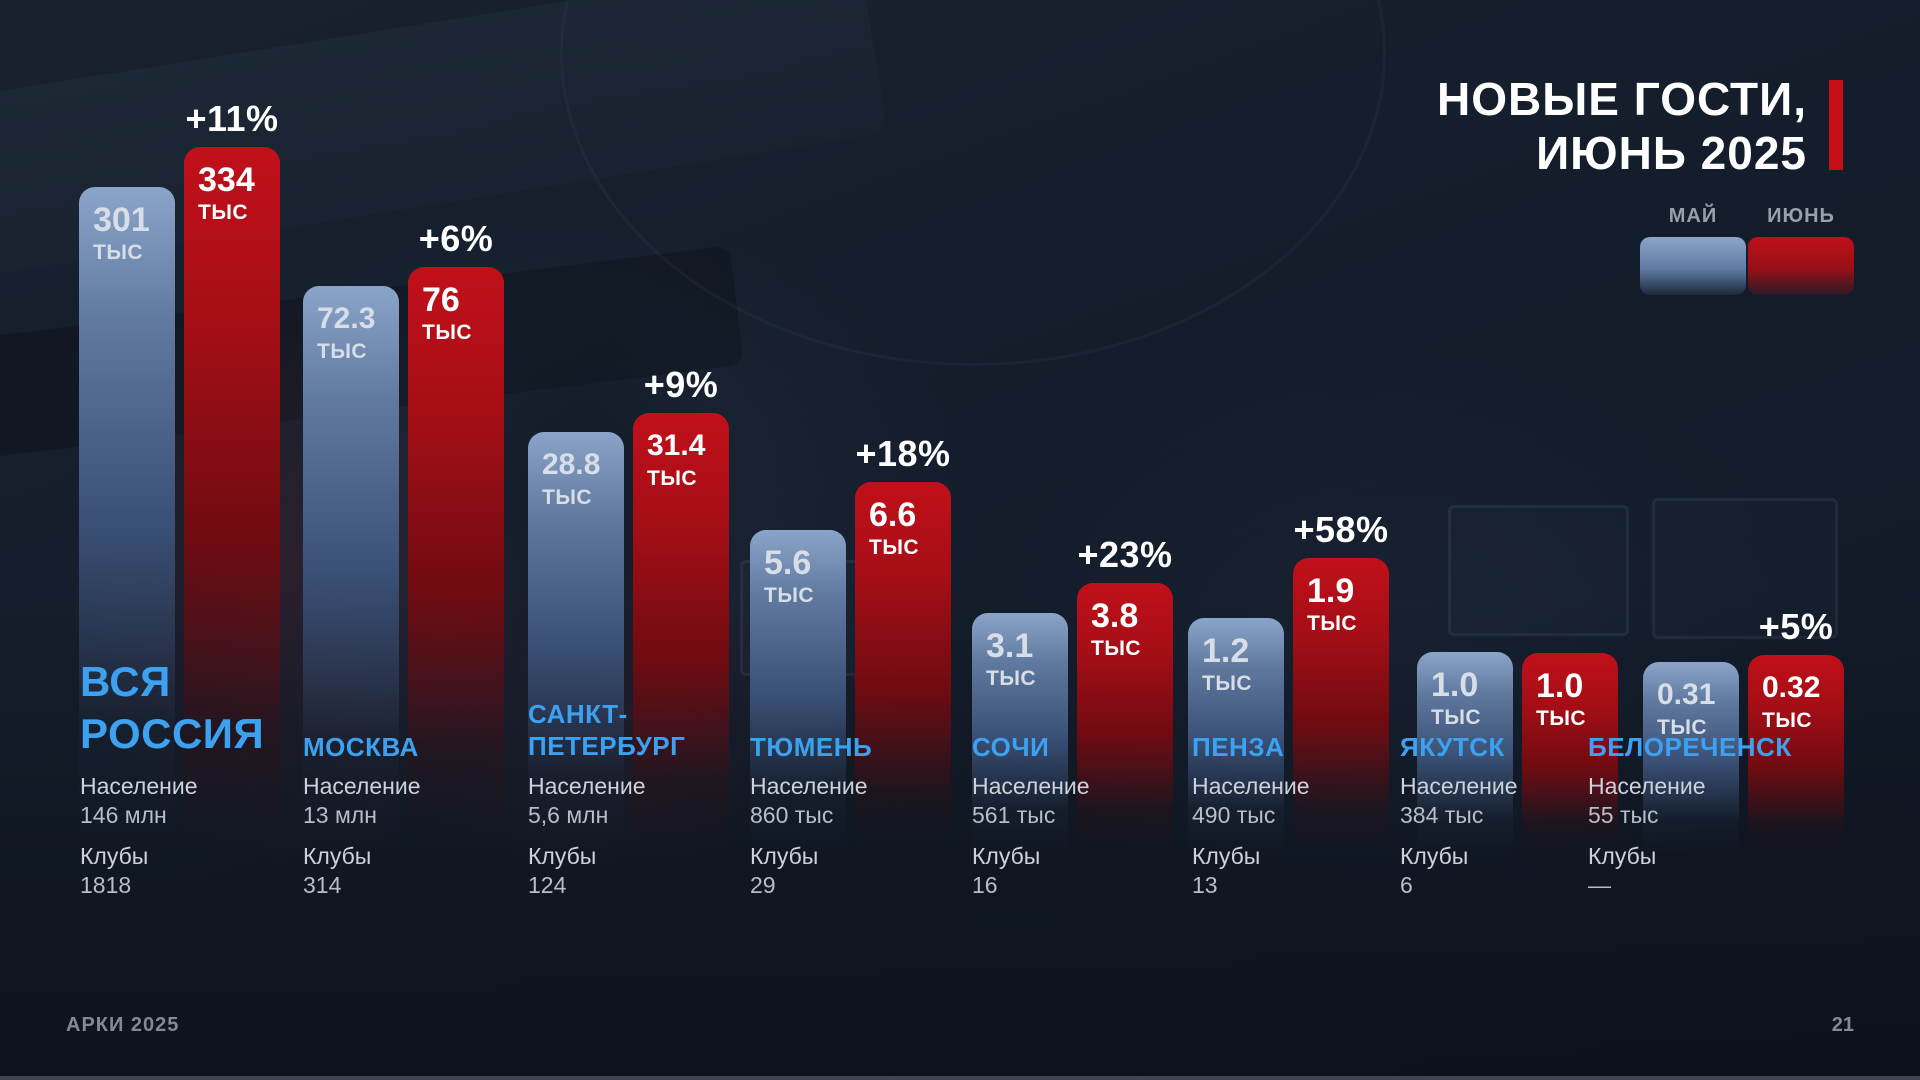  I want to click on bar-may: 5.6 ТЫС, so click(798, 695).